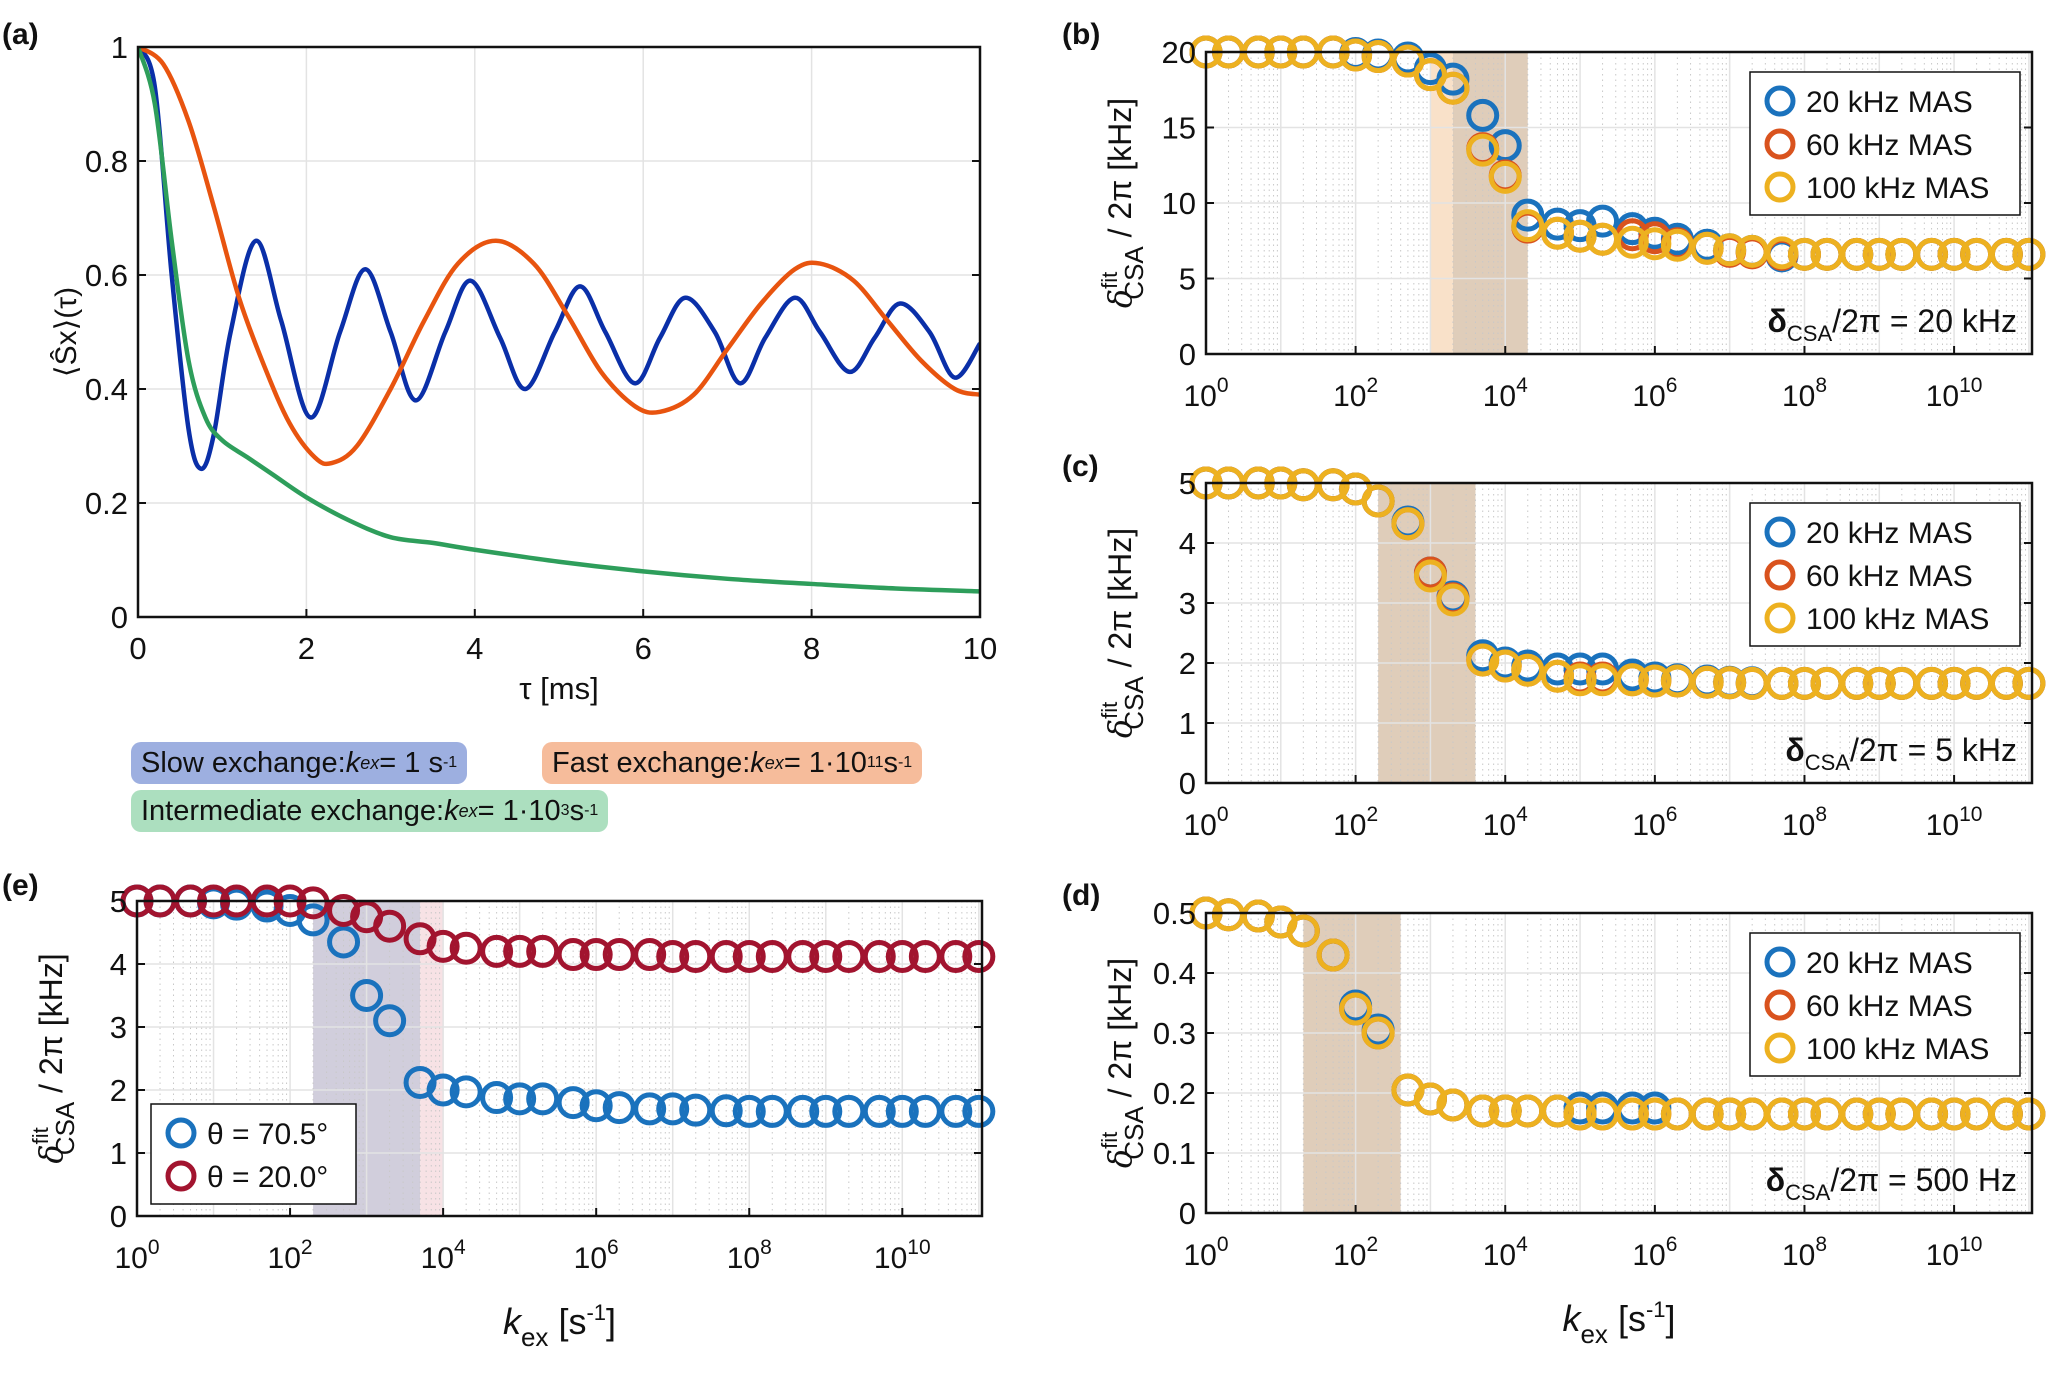  What do you see at coordinates (118, 1027) in the screenshot?
I see `y-tick-label: 3` at bounding box center [118, 1027].